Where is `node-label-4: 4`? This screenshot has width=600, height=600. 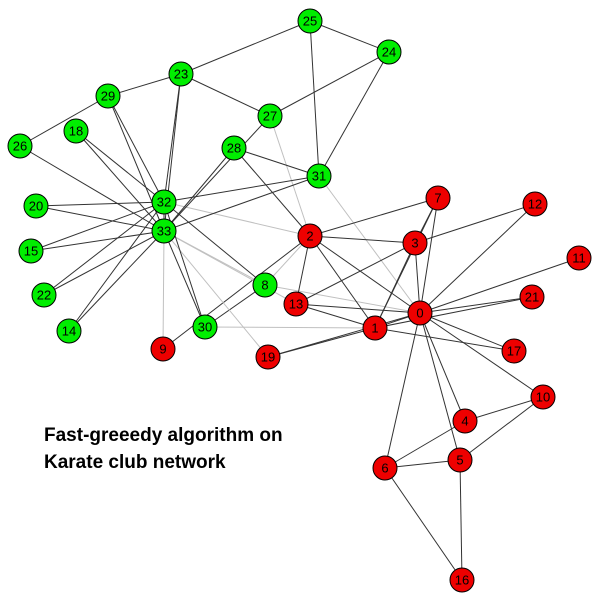
node-label-4: 4 is located at coordinates (464, 421).